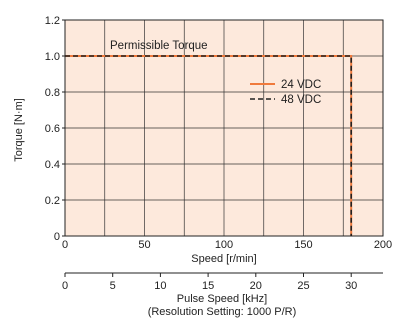  What do you see at coordinates (19, 130) in the screenshot?
I see `y-axis-label: Torque [N·m]` at bounding box center [19, 130].